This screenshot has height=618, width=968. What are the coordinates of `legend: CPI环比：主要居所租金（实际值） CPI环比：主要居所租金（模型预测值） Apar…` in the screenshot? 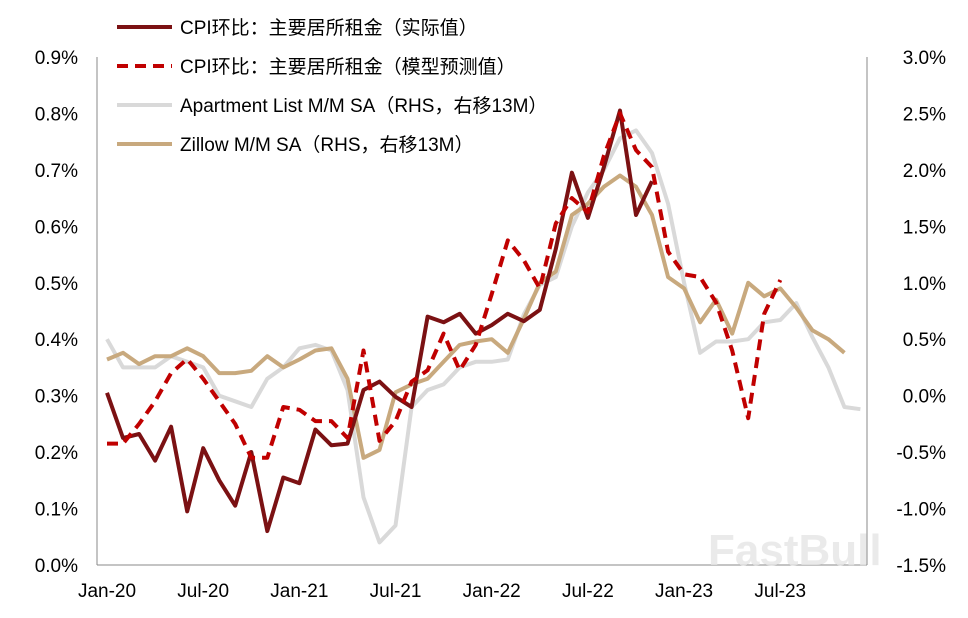 It's located at (332, 86).